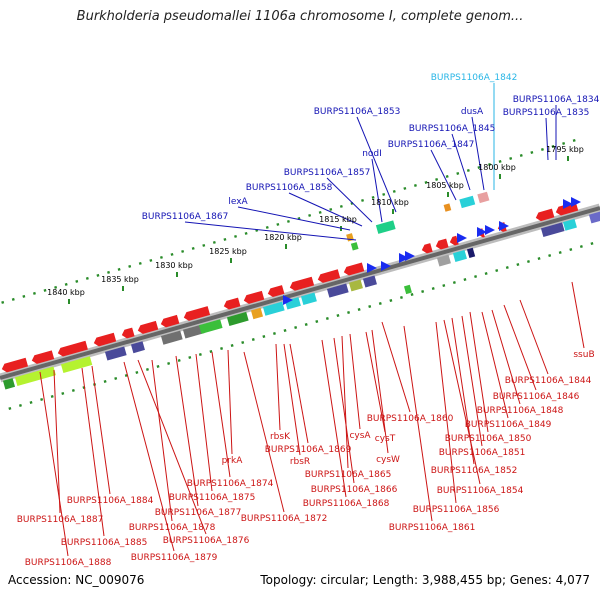 The width and height of the screenshot is (600, 600). I want to click on gene-label: BURPS1106A_1887, so click(60, 520).